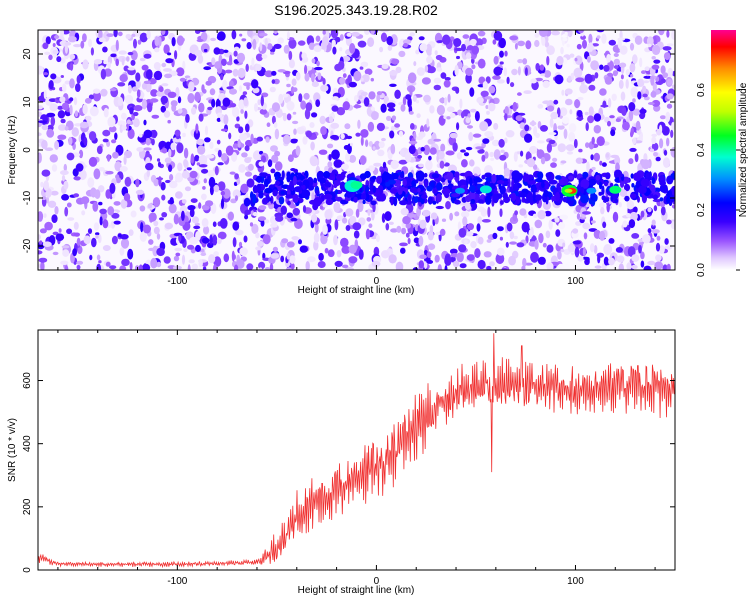 The height and width of the screenshot is (600, 750). I want to click on snr-ylabel: SNR (10 * v/v), so click(12, 450).